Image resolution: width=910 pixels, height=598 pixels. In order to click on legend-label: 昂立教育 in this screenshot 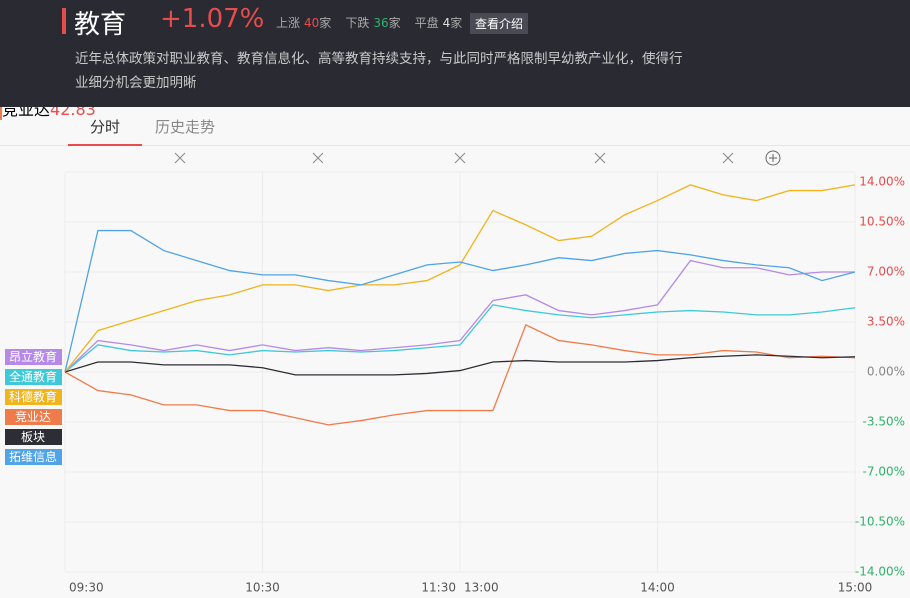, I will do `click(33, 356)`.